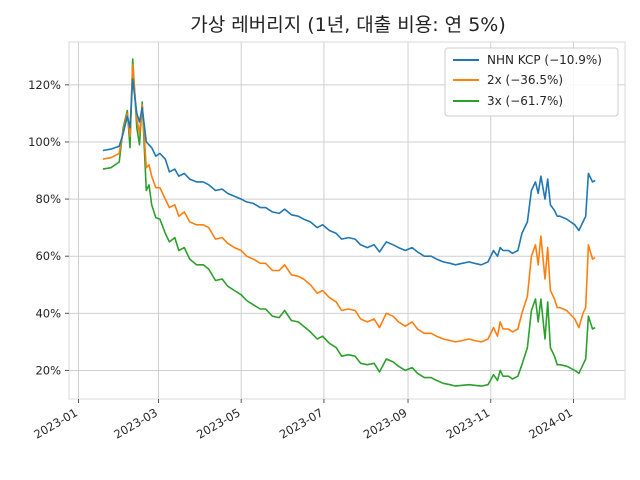  Describe the element at coordinates (44, 85) in the screenshot. I see `y-tick-label: 120%` at that location.